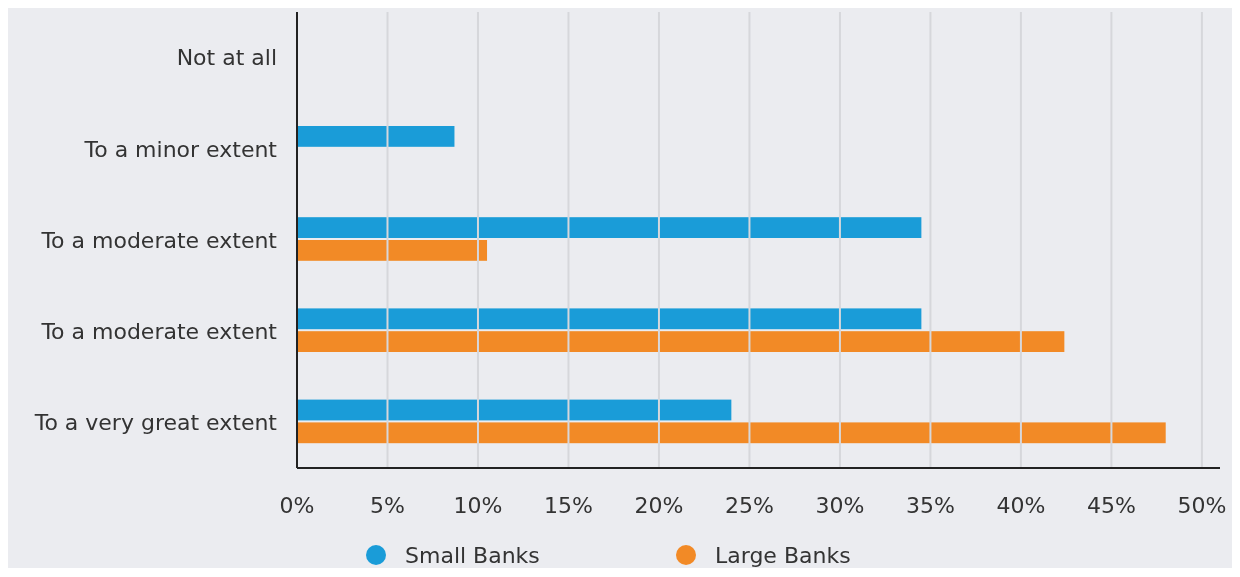  Describe the element at coordinates (226, 58) in the screenshot. I see `y-tick-label: Not at all` at that location.